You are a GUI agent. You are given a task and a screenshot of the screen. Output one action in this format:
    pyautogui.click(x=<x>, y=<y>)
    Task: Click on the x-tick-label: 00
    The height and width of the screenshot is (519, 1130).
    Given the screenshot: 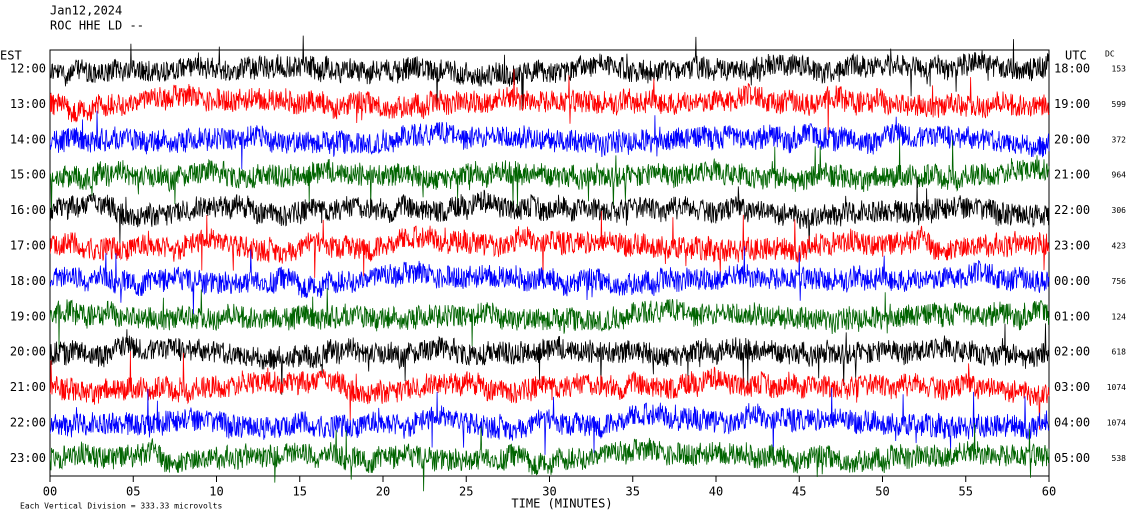 What is the action you would take?
    pyautogui.click(x=50, y=492)
    